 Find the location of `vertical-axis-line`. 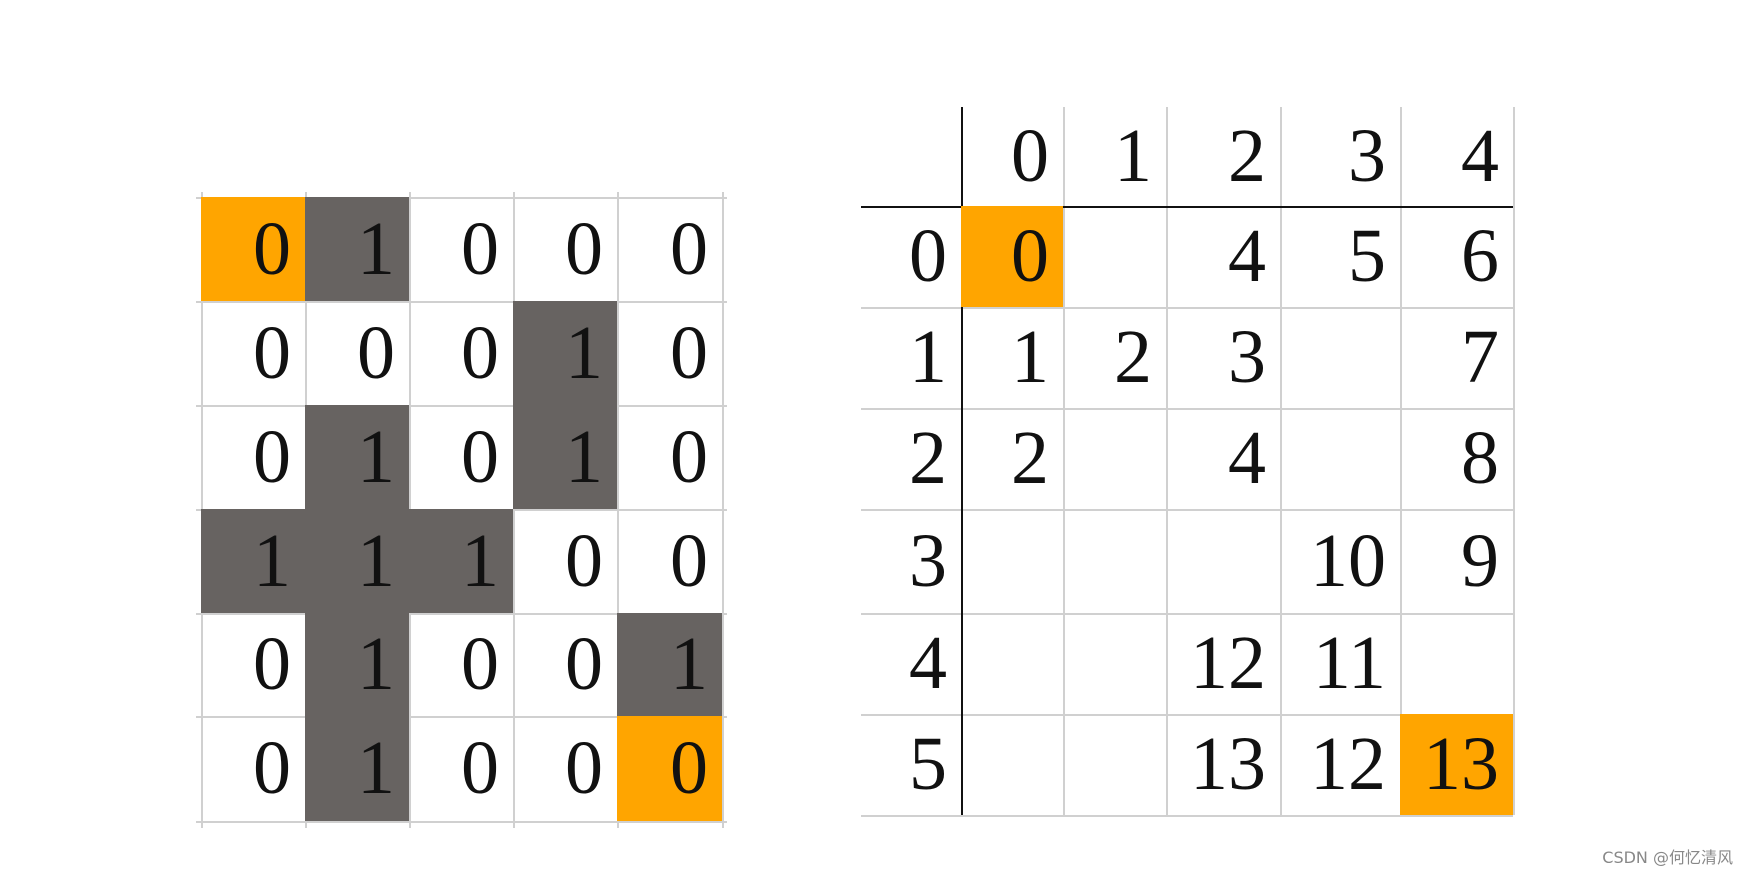

vertical-axis-line is located at coordinates (962, 461).